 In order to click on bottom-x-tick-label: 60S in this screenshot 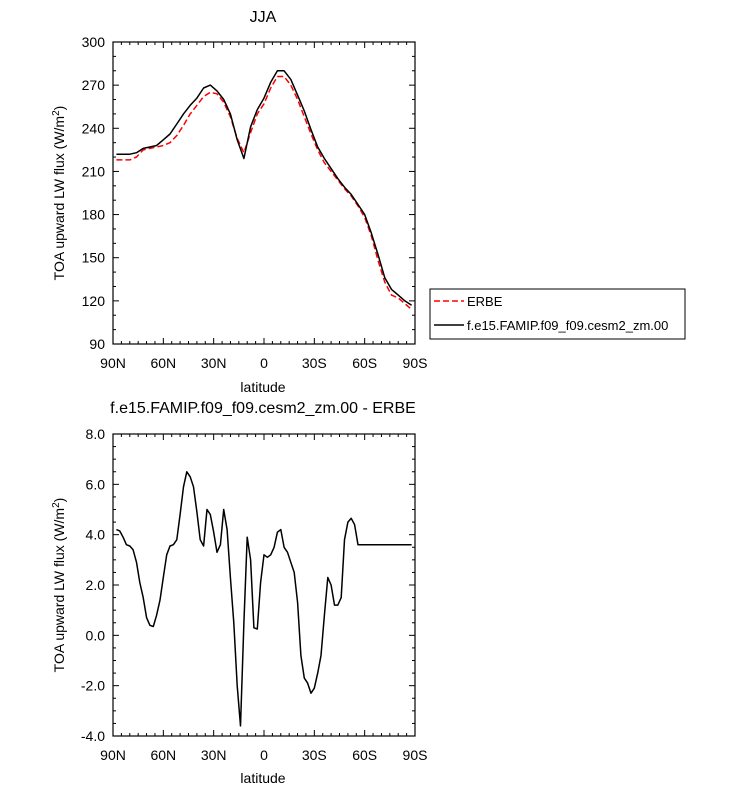, I will do `click(364, 755)`.